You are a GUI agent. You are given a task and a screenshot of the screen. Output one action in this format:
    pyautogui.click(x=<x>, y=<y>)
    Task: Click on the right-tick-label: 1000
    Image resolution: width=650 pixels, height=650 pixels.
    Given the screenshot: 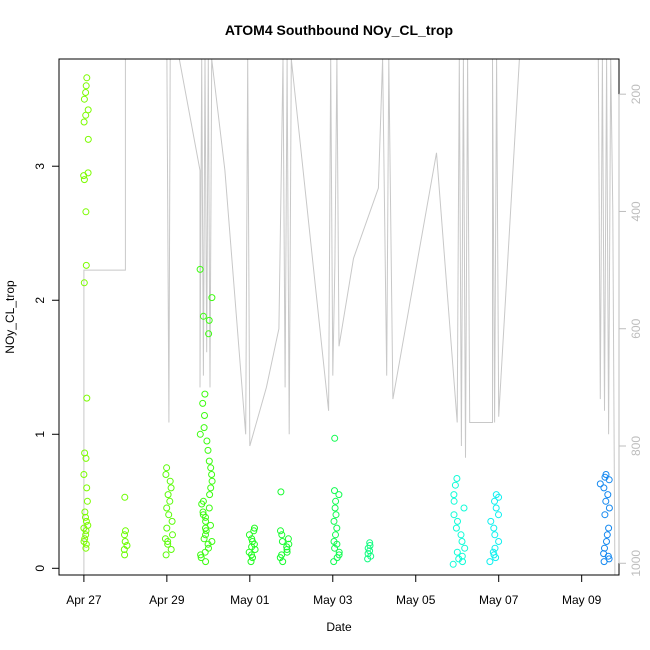 What is the action you would take?
    pyautogui.click(x=636, y=563)
    